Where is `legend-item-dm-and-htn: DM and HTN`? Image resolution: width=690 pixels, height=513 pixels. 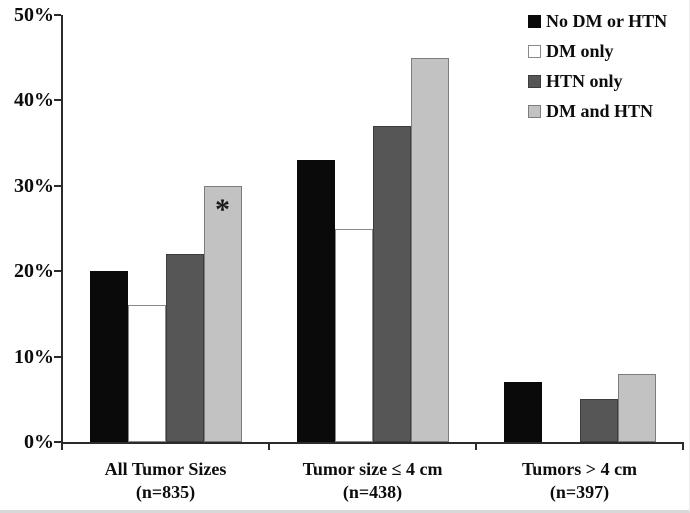 legend-item-dm-and-htn: DM and HTN is located at coordinates (597, 111).